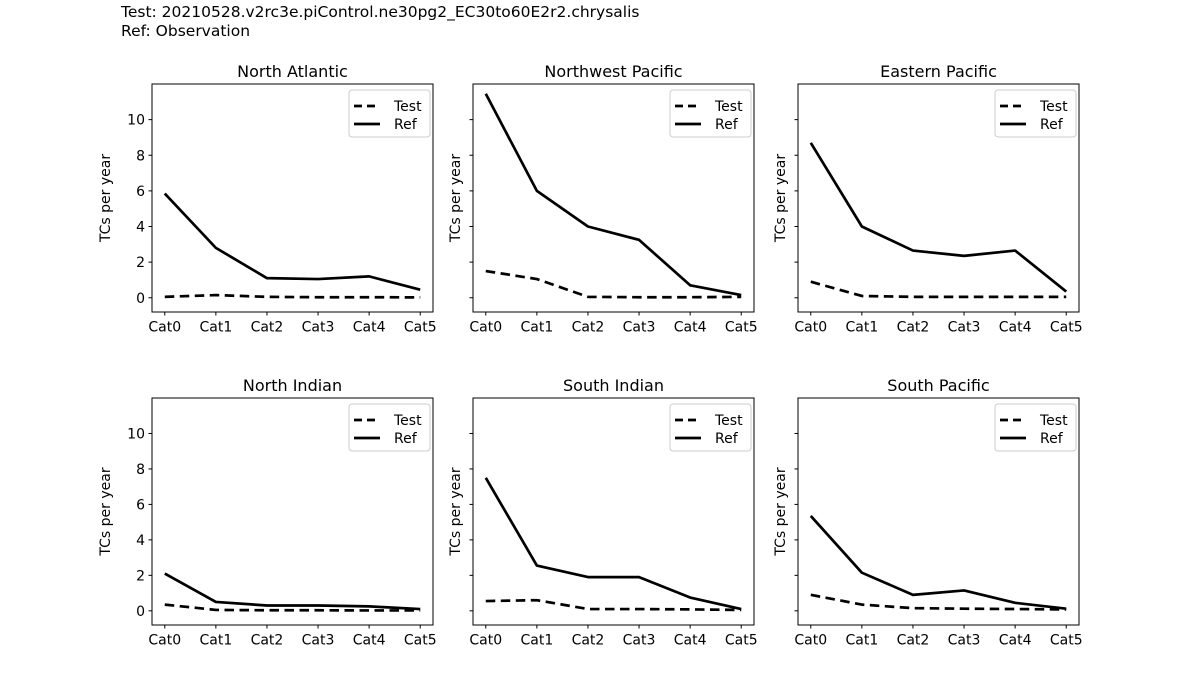  Describe the element at coordinates (186, 31) in the screenshot. I see `header-ref-line: Ref: Observation` at that location.